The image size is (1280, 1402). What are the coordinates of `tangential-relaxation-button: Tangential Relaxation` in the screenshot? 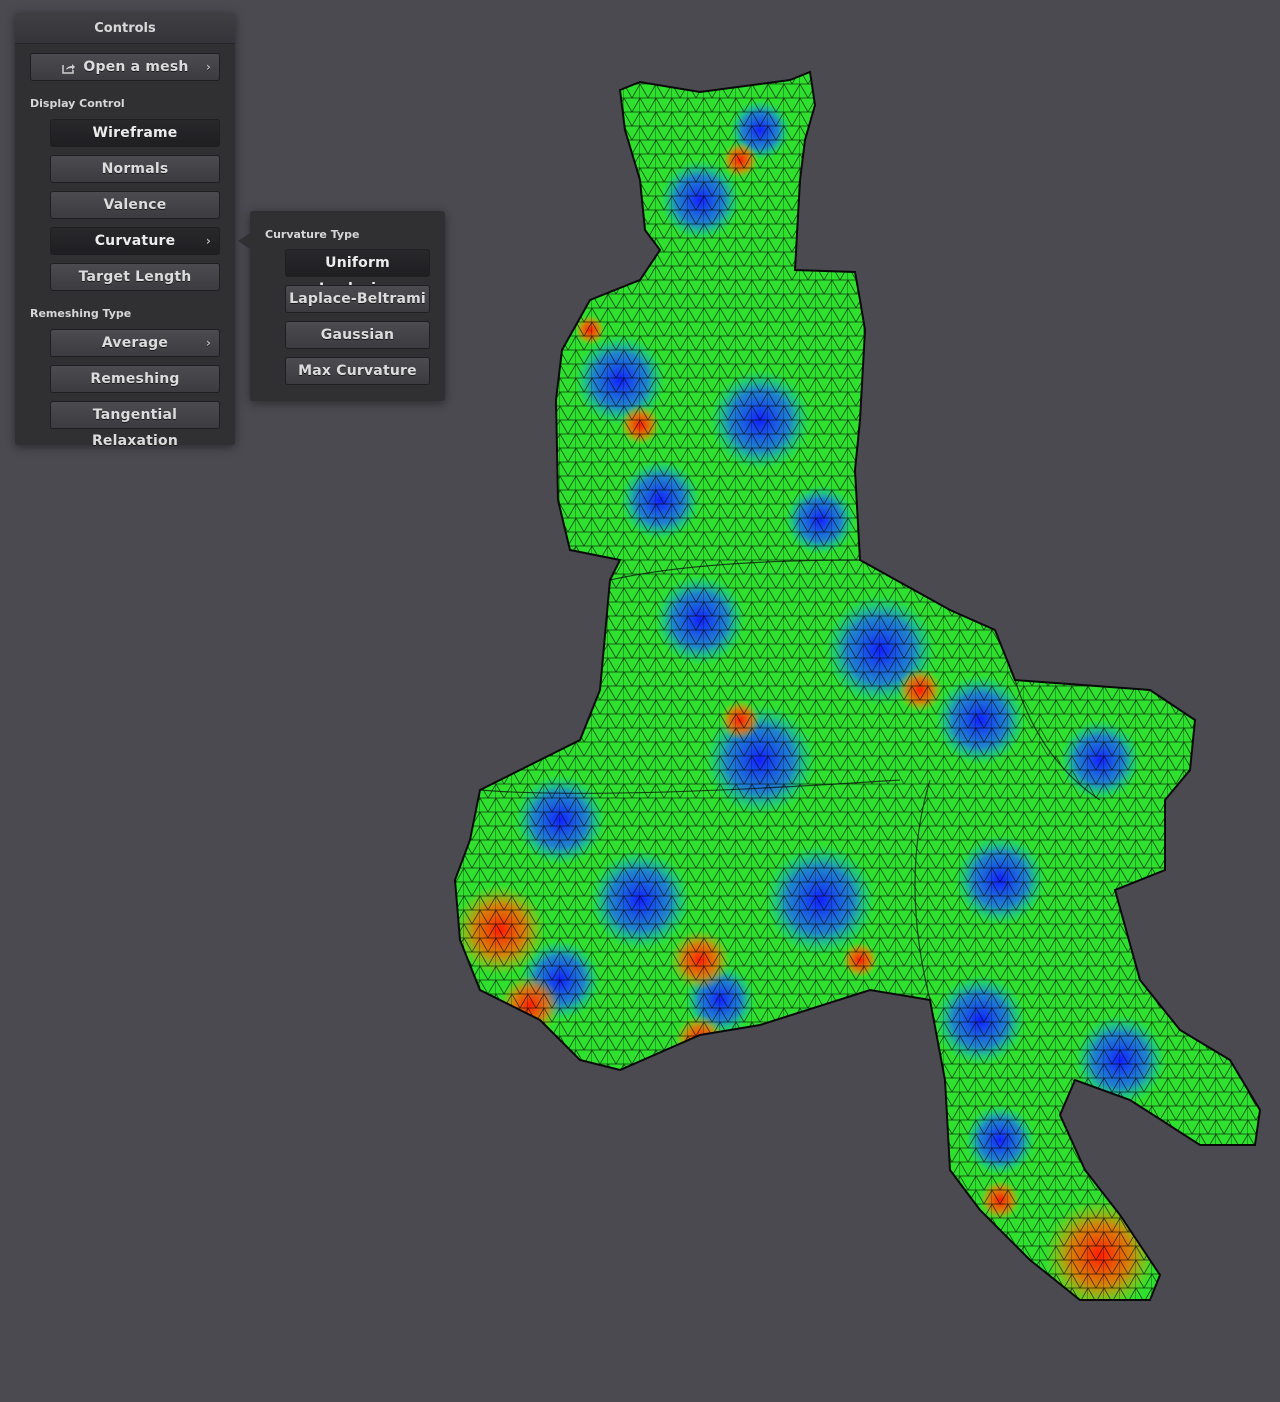 It's located at (135, 425).